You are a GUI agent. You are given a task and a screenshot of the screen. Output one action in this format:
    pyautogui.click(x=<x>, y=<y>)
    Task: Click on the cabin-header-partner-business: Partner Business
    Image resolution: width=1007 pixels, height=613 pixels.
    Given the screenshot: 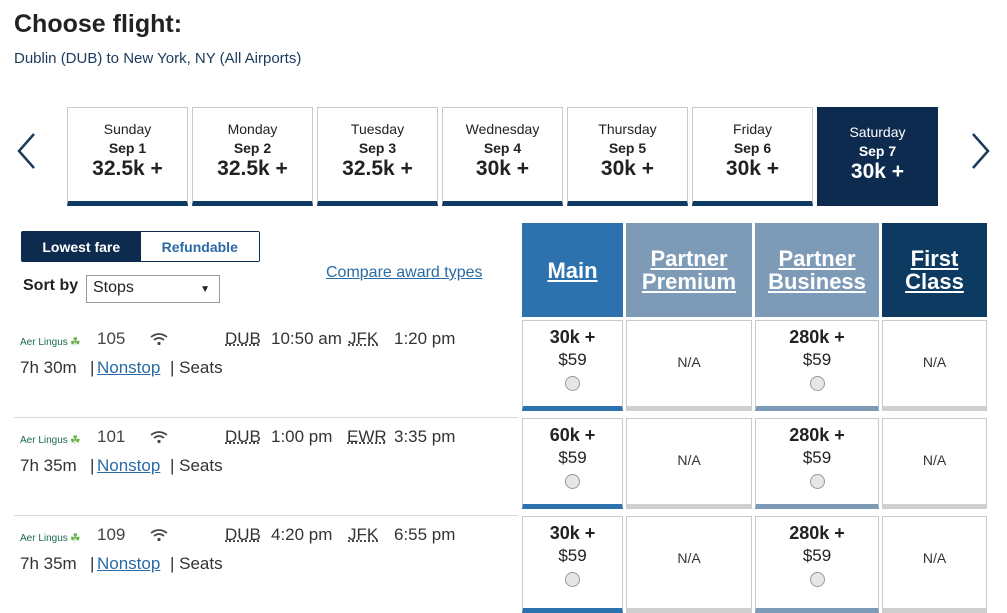 What is the action you would take?
    pyautogui.click(x=817, y=270)
    